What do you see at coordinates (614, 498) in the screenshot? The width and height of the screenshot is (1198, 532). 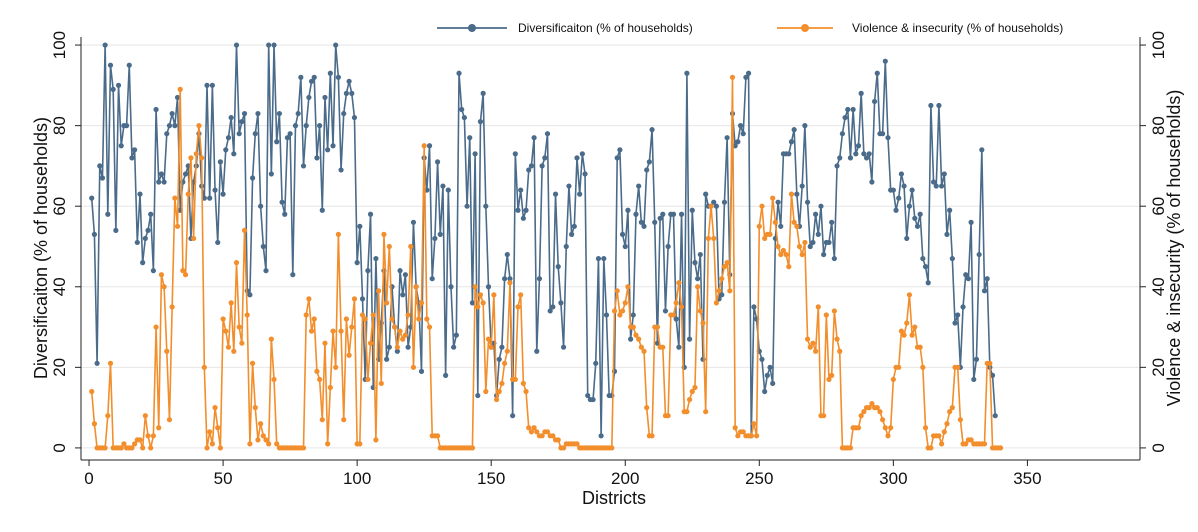 I see `x-axis-title: Districts` at bounding box center [614, 498].